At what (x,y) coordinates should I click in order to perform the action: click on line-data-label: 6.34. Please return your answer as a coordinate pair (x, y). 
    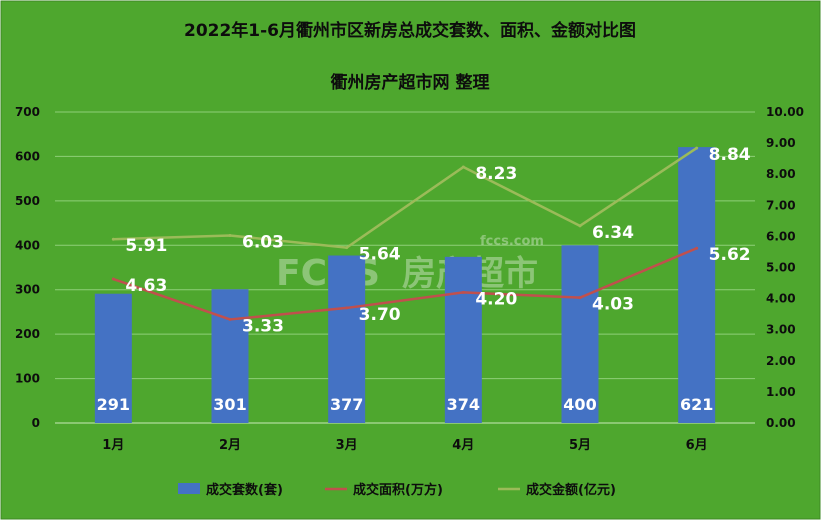
    Looking at the image, I should click on (613, 233).